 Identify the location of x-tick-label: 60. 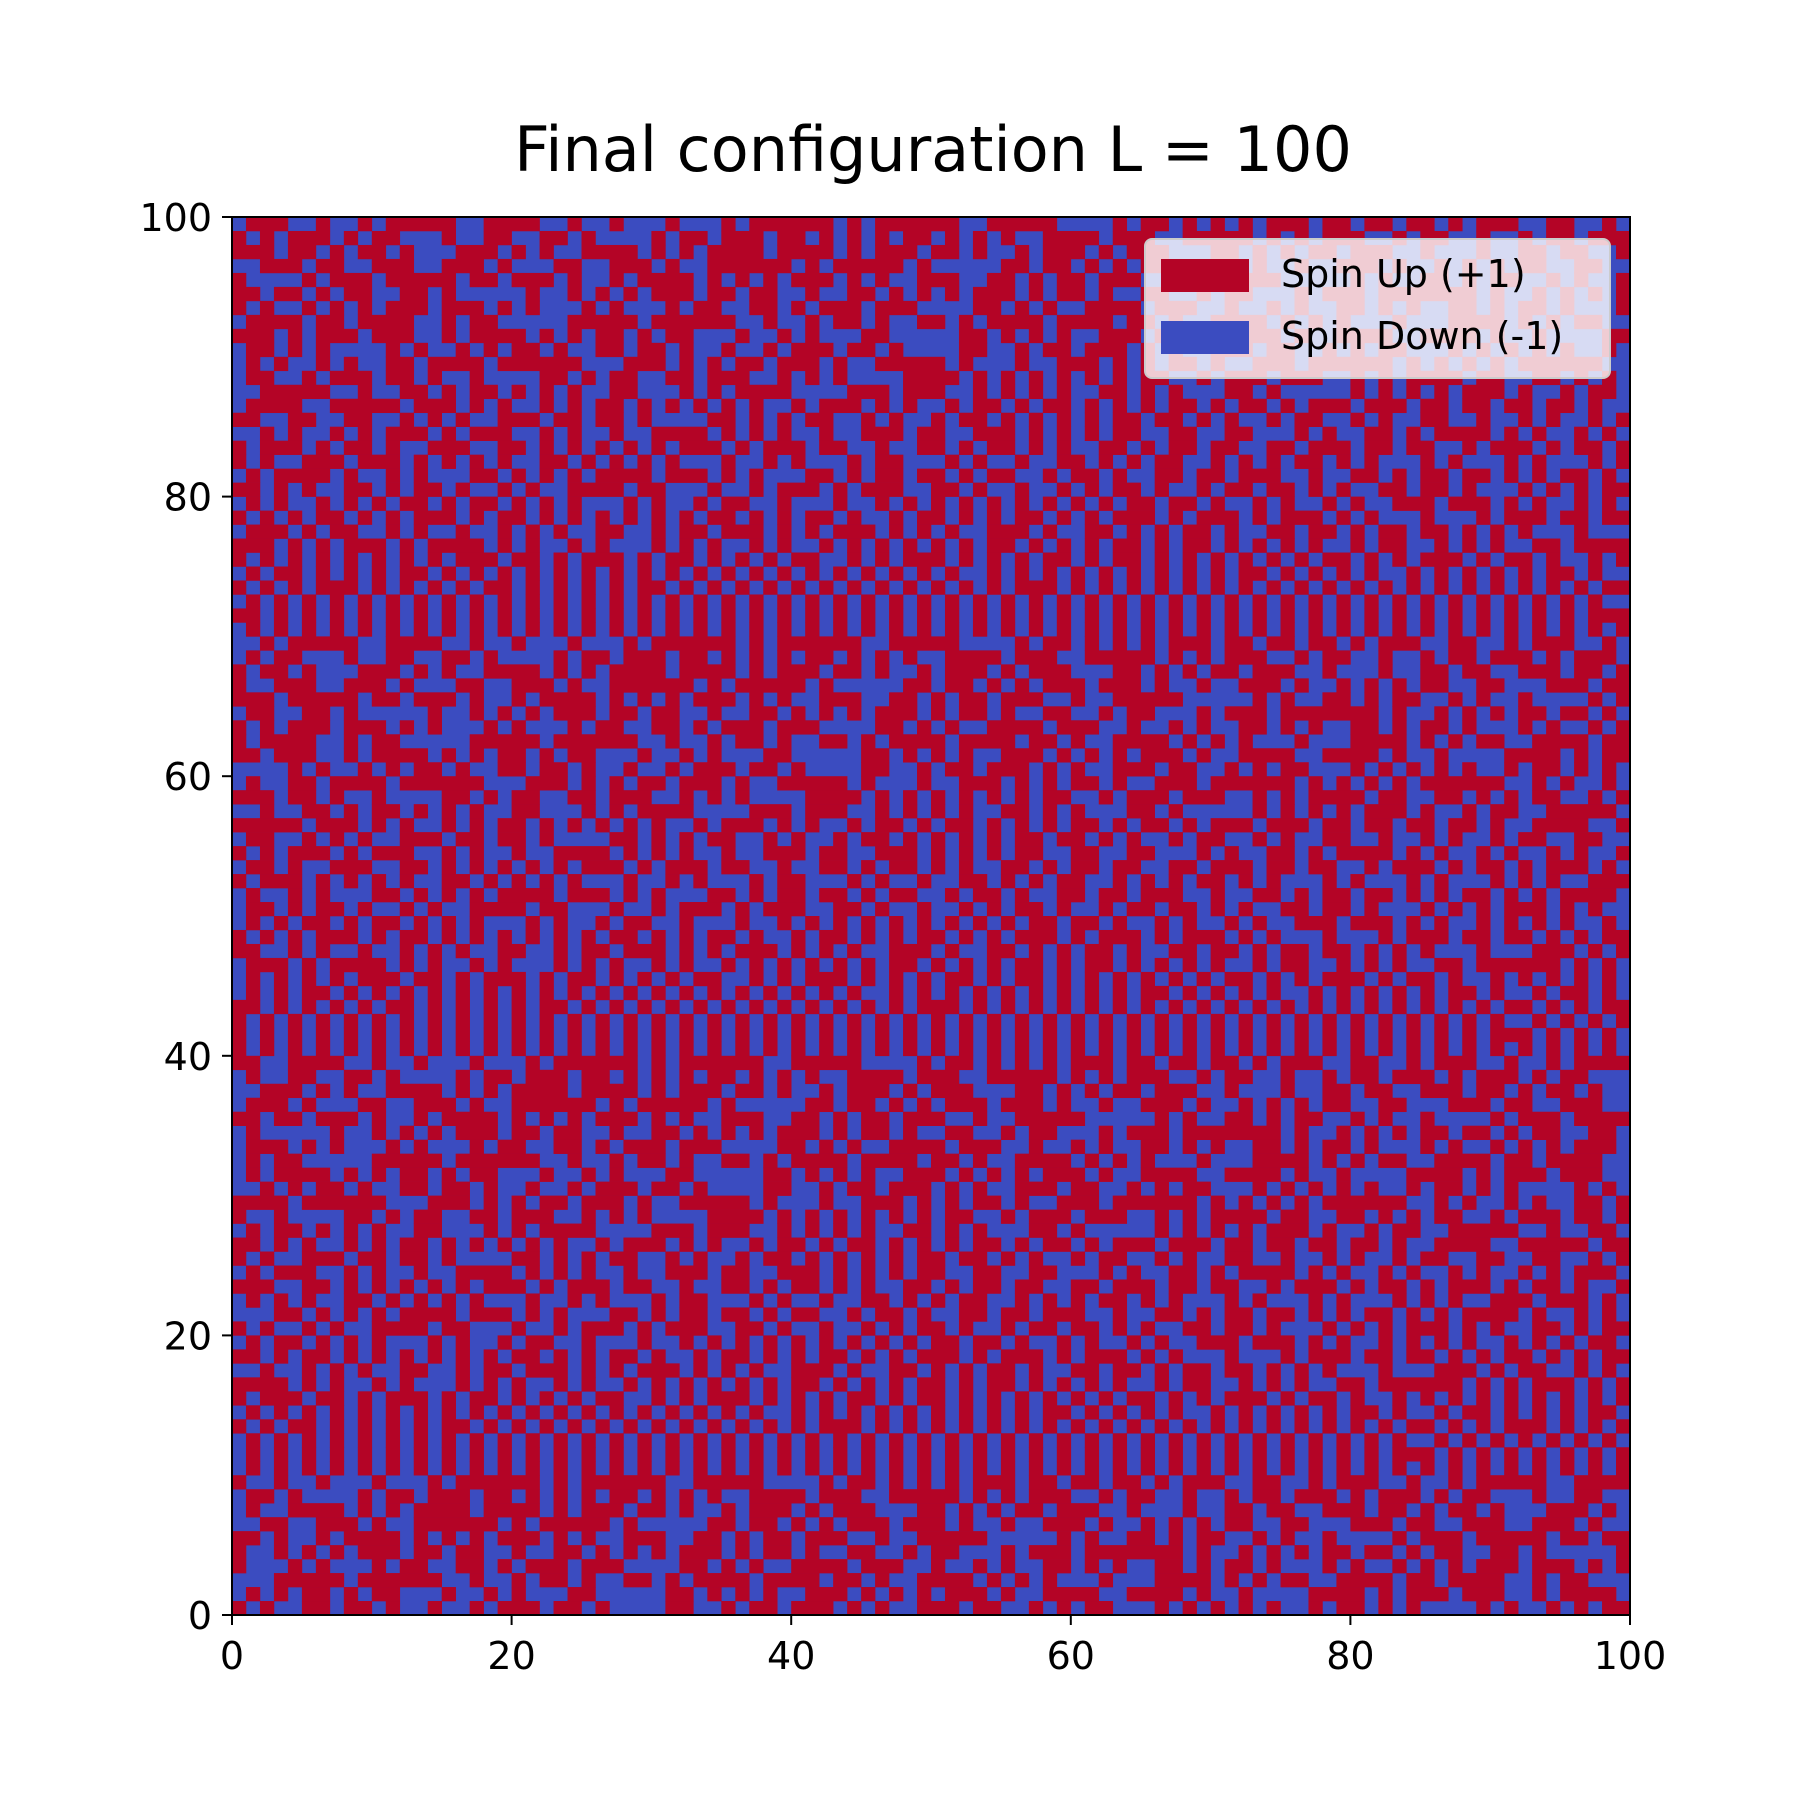
(1071, 1656).